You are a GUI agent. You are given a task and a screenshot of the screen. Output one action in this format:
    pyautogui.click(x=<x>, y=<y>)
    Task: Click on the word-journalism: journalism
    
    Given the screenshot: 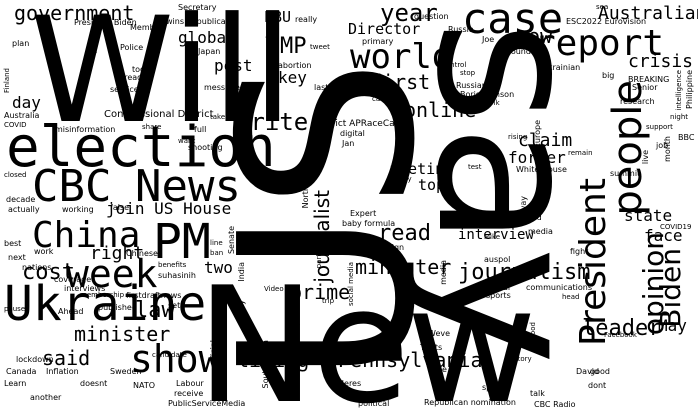 What is the action you would take?
    pyautogui.click(x=524, y=272)
    